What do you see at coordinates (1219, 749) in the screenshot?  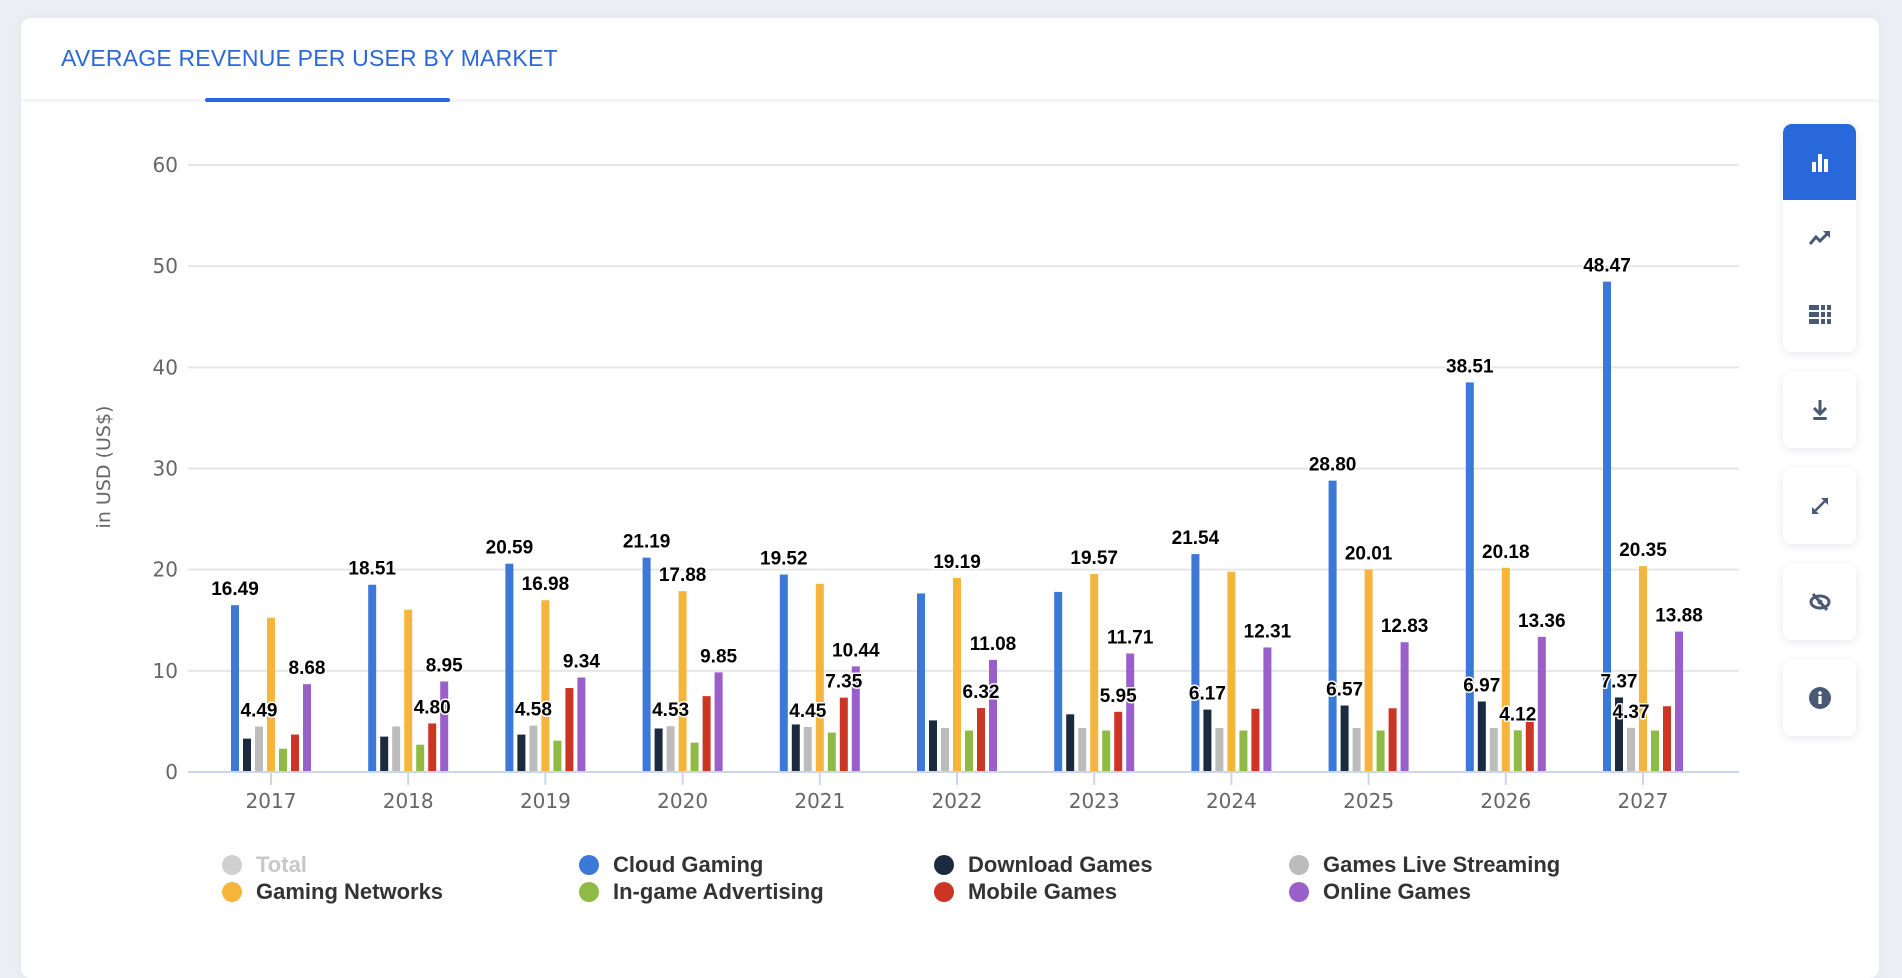 I see `bar-games-live-streaming-2024` at bounding box center [1219, 749].